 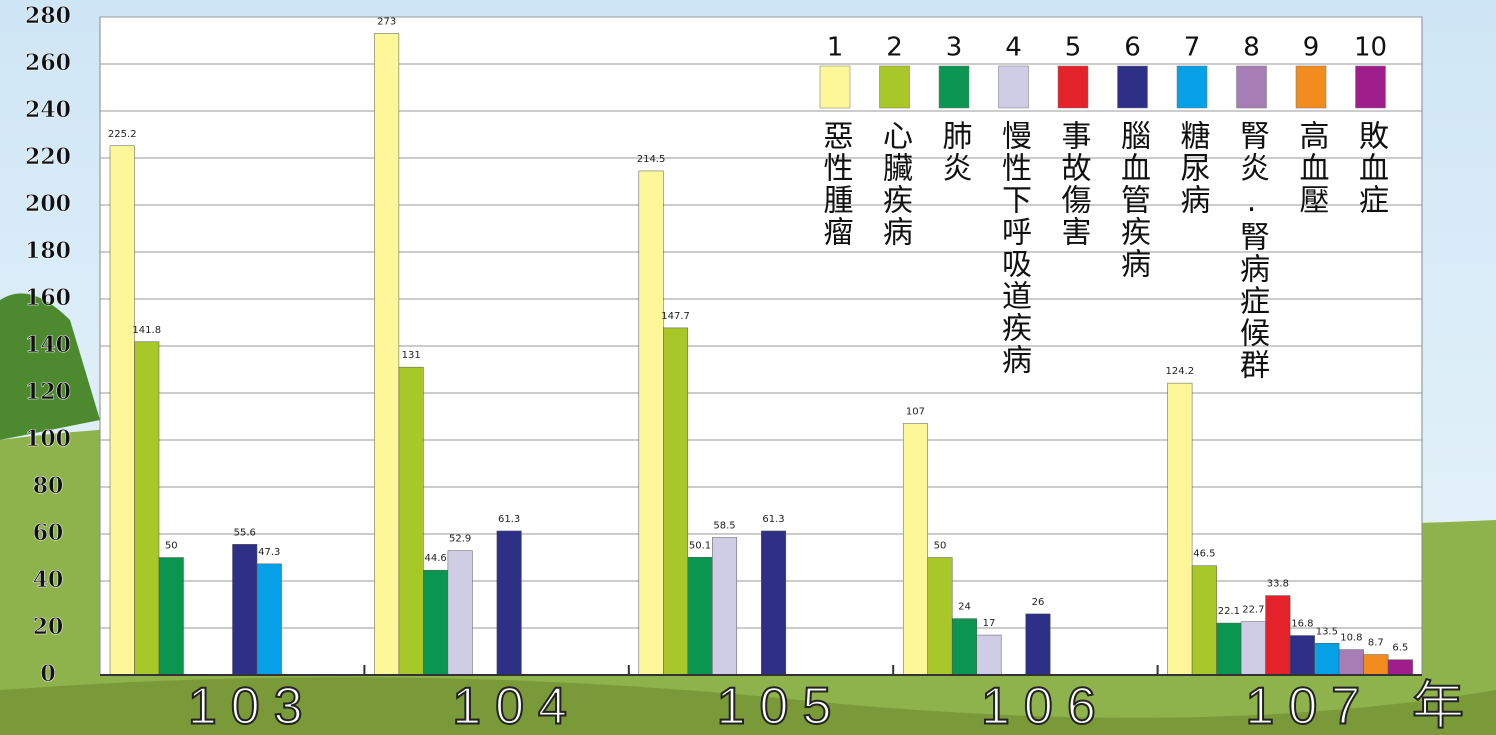 What do you see at coordinates (48, 110) in the screenshot?
I see `y-tick-label: 240` at bounding box center [48, 110].